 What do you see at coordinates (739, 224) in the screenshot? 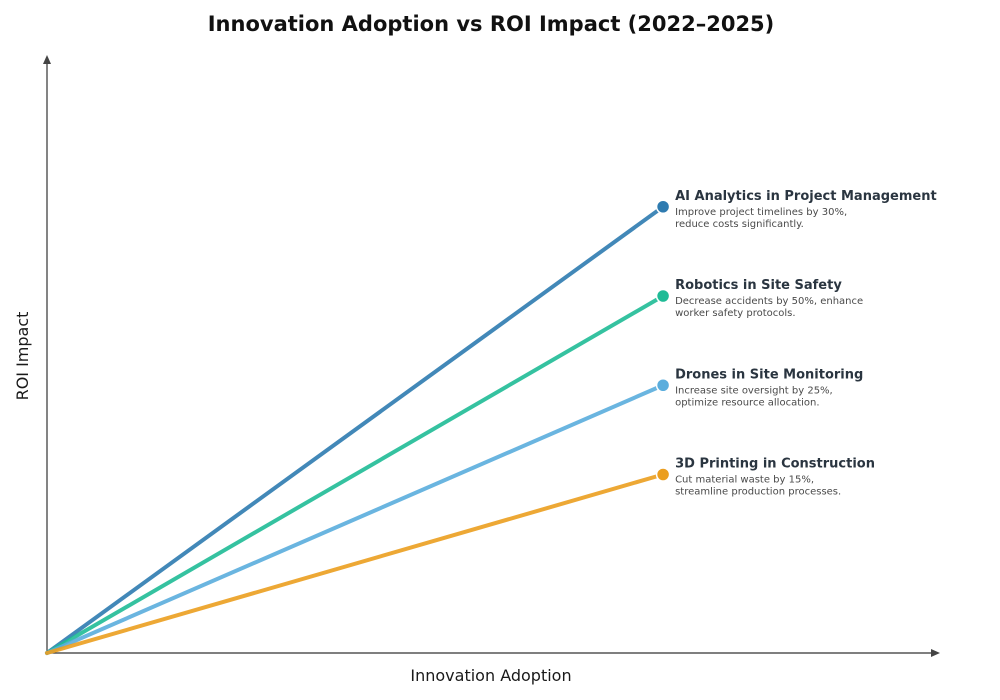
I see `series-description-line: reduce costs significantly.` at bounding box center [739, 224].